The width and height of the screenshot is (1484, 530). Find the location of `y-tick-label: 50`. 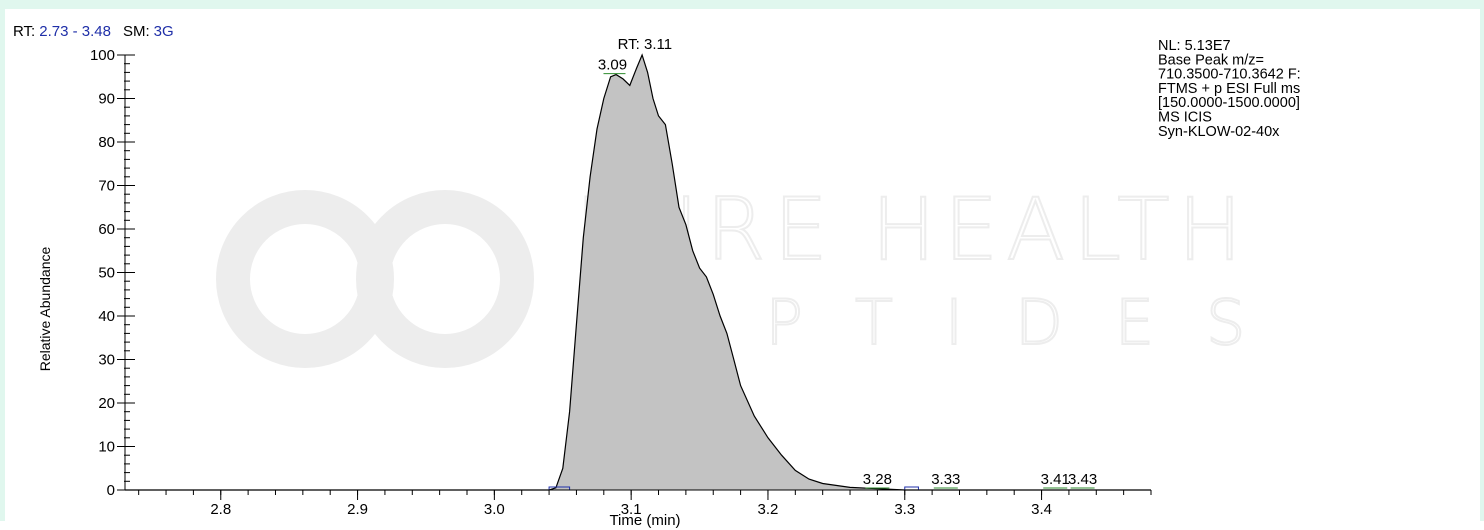

y-tick-label: 50 is located at coordinates (106, 273).